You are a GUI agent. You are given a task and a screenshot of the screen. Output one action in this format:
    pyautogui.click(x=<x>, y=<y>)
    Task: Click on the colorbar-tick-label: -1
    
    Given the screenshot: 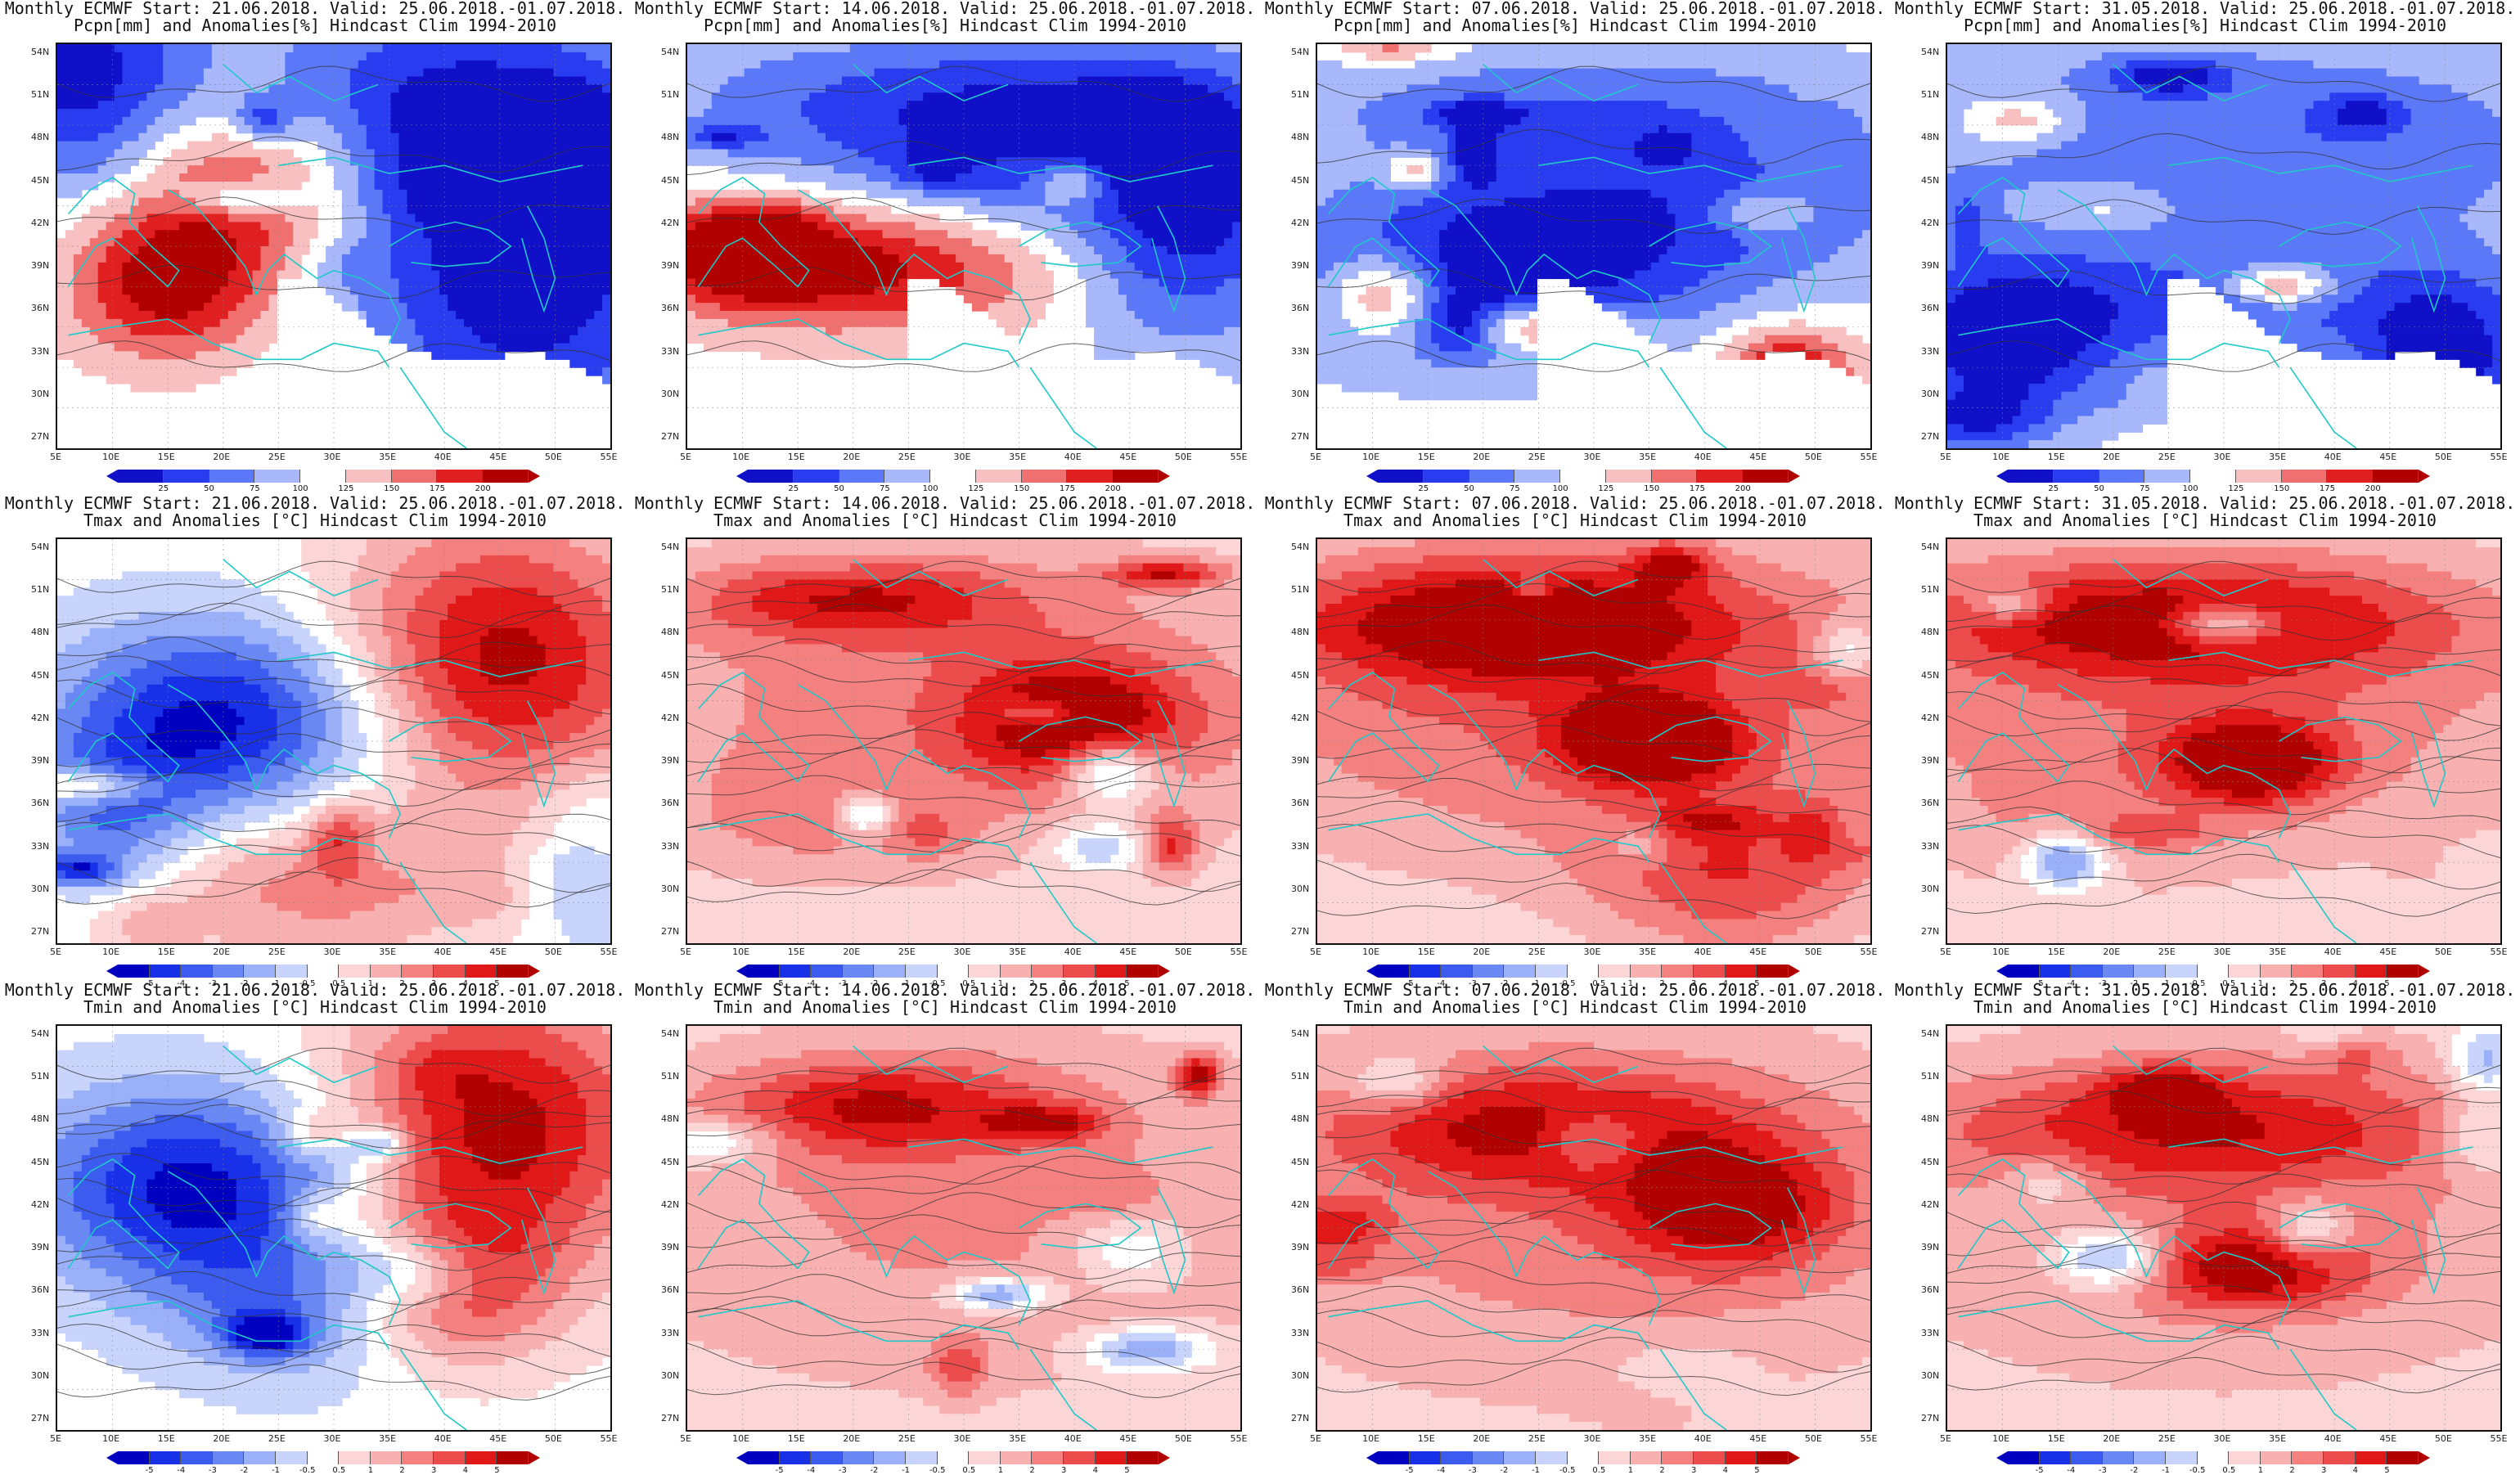 What is the action you would take?
    pyautogui.click(x=1536, y=1471)
    